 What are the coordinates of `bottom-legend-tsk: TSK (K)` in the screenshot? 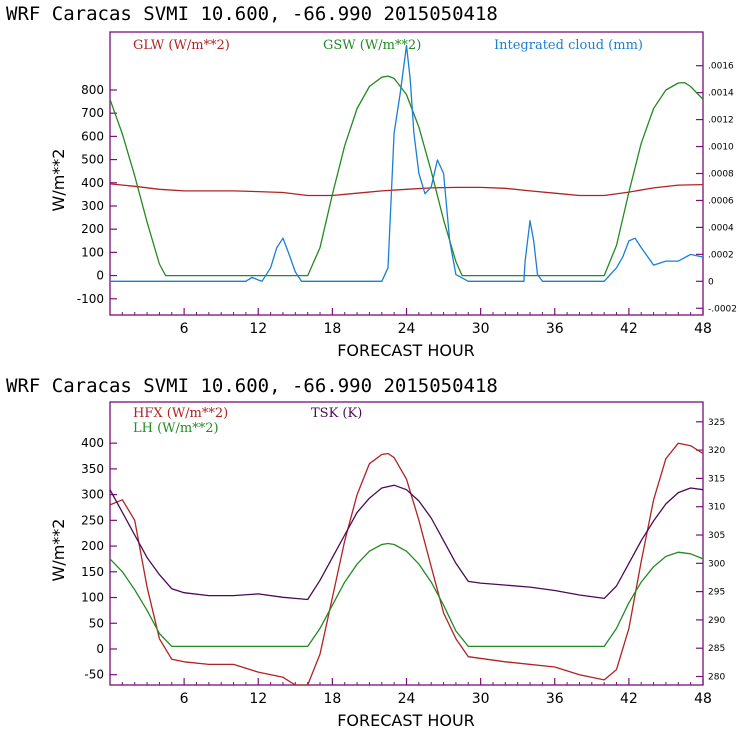 It's located at (336, 413).